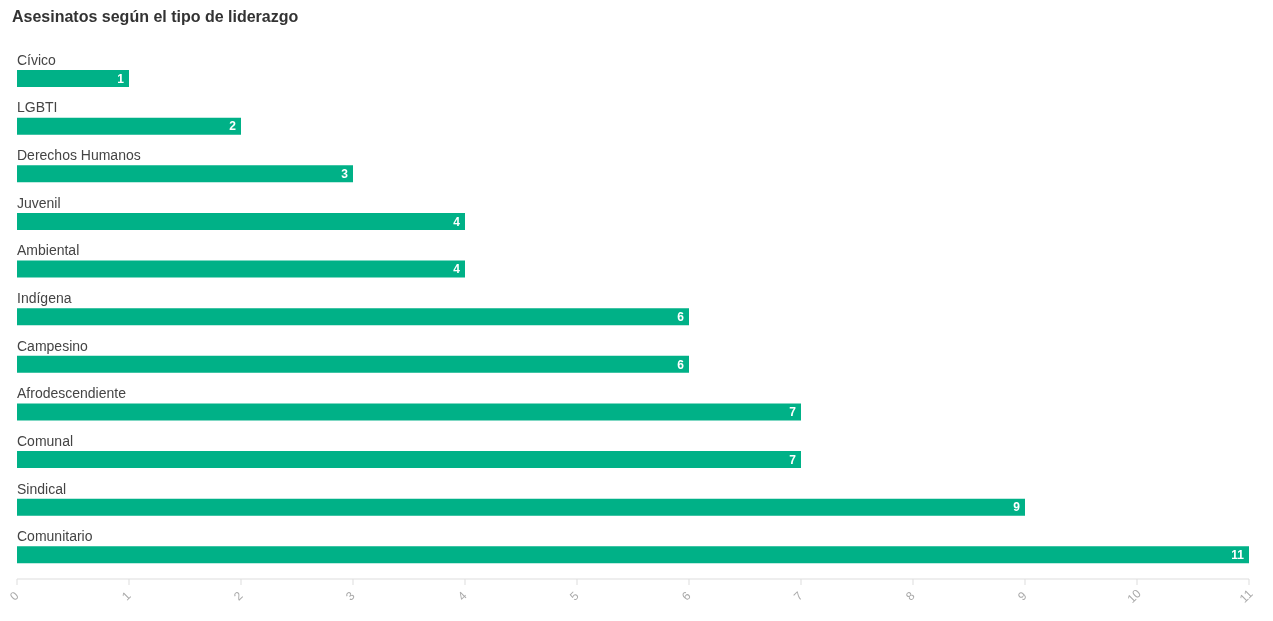  Describe the element at coordinates (121, 78) in the screenshot. I see `data-label: 1` at that location.